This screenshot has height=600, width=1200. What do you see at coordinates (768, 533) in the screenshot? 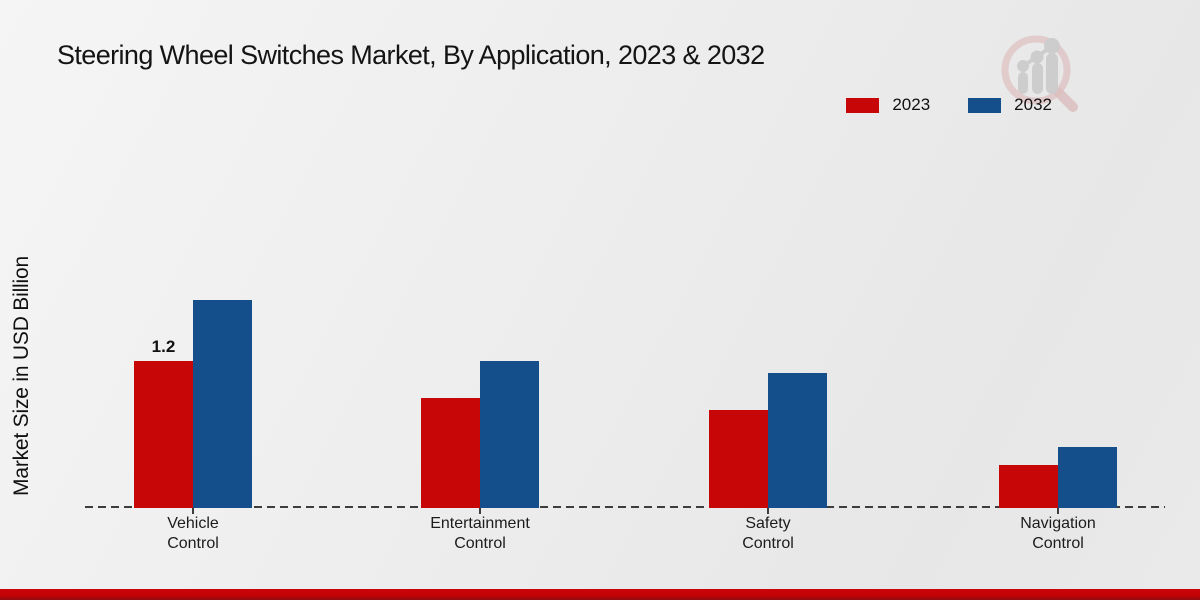
I see `category-label-safety-control: Safety Control` at bounding box center [768, 533].